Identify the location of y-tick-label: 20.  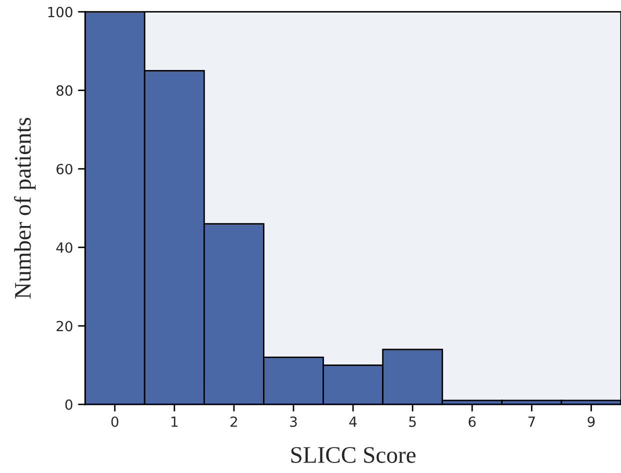
(64, 326).